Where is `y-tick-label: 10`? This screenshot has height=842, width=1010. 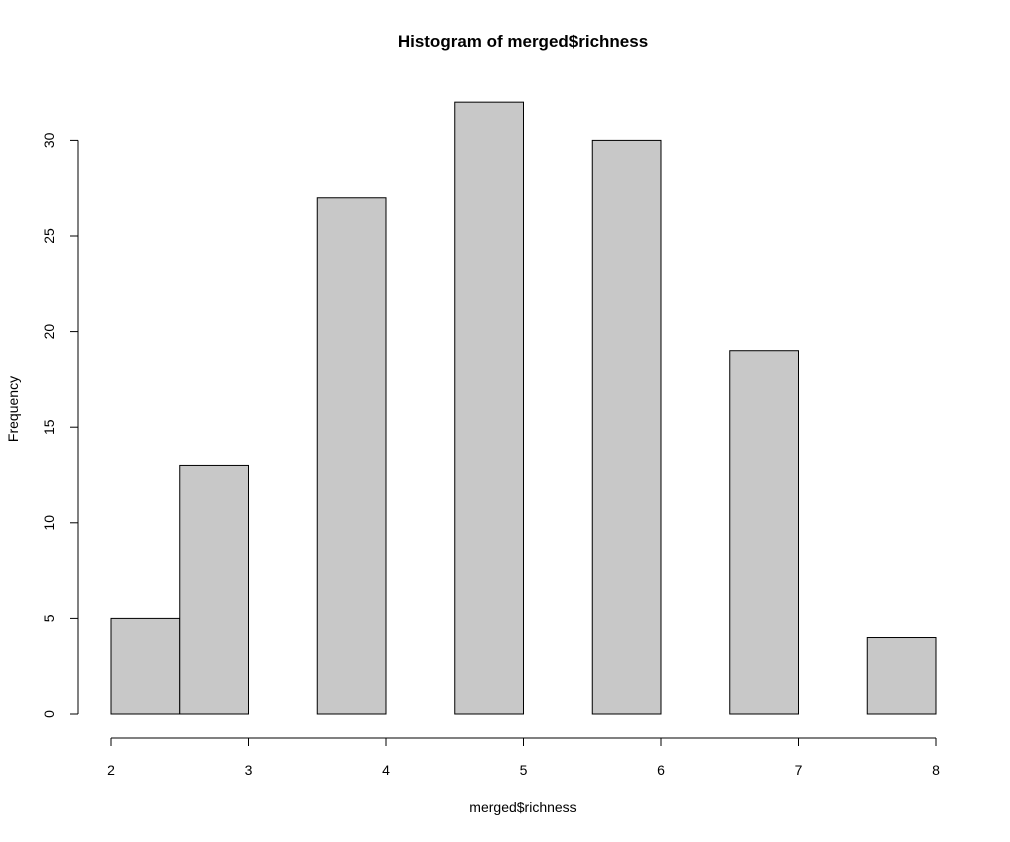
y-tick-label: 10 is located at coordinates (49, 523).